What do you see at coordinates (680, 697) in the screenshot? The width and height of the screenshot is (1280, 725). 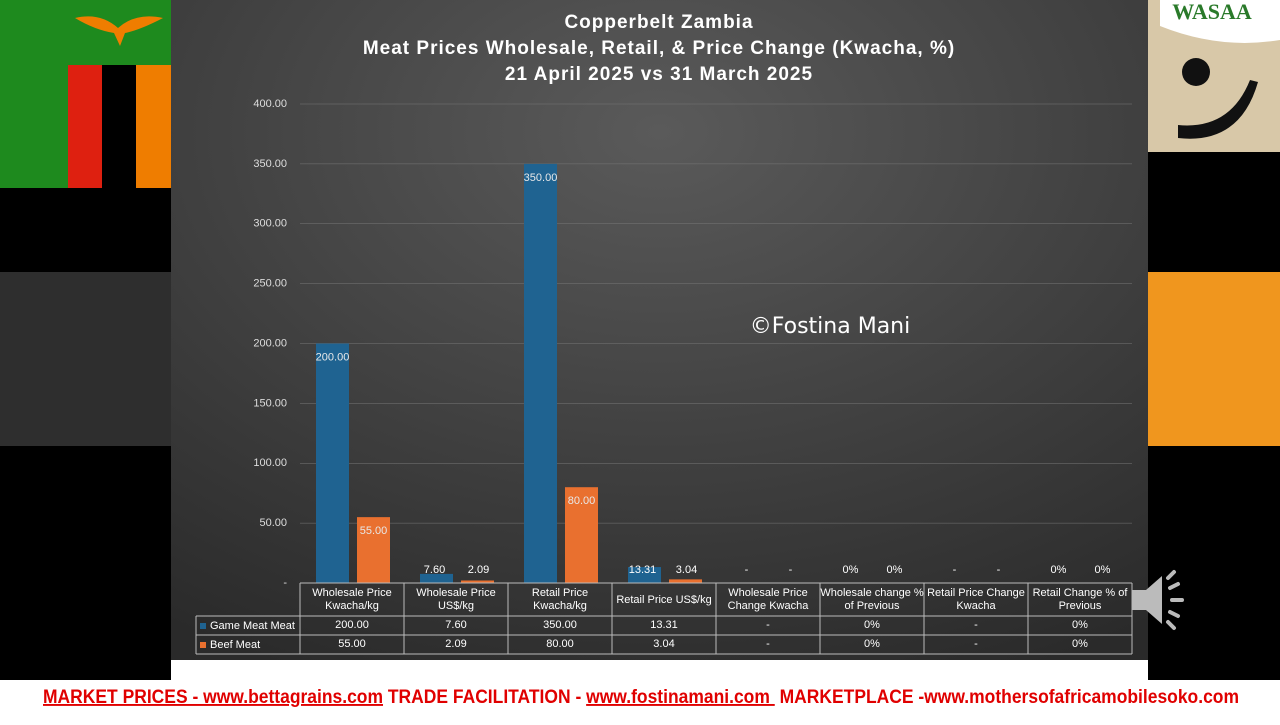 I see `footer-segment: www.fostinamani.com` at bounding box center [680, 697].